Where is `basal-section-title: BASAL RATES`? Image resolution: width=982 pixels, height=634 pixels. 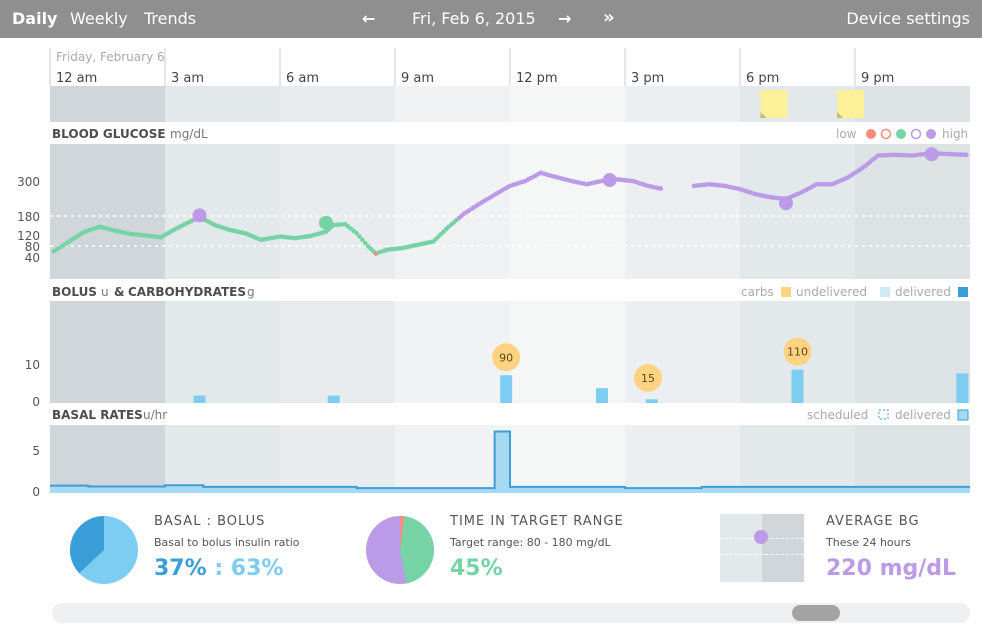
basal-section-title: BASAL RATES is located at coordinates (97, 415).